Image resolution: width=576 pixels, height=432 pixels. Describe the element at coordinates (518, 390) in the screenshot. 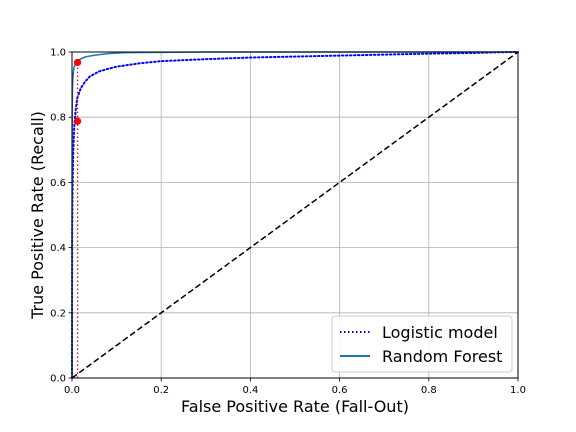

I see `x-tick-label: 1.0` at that location.